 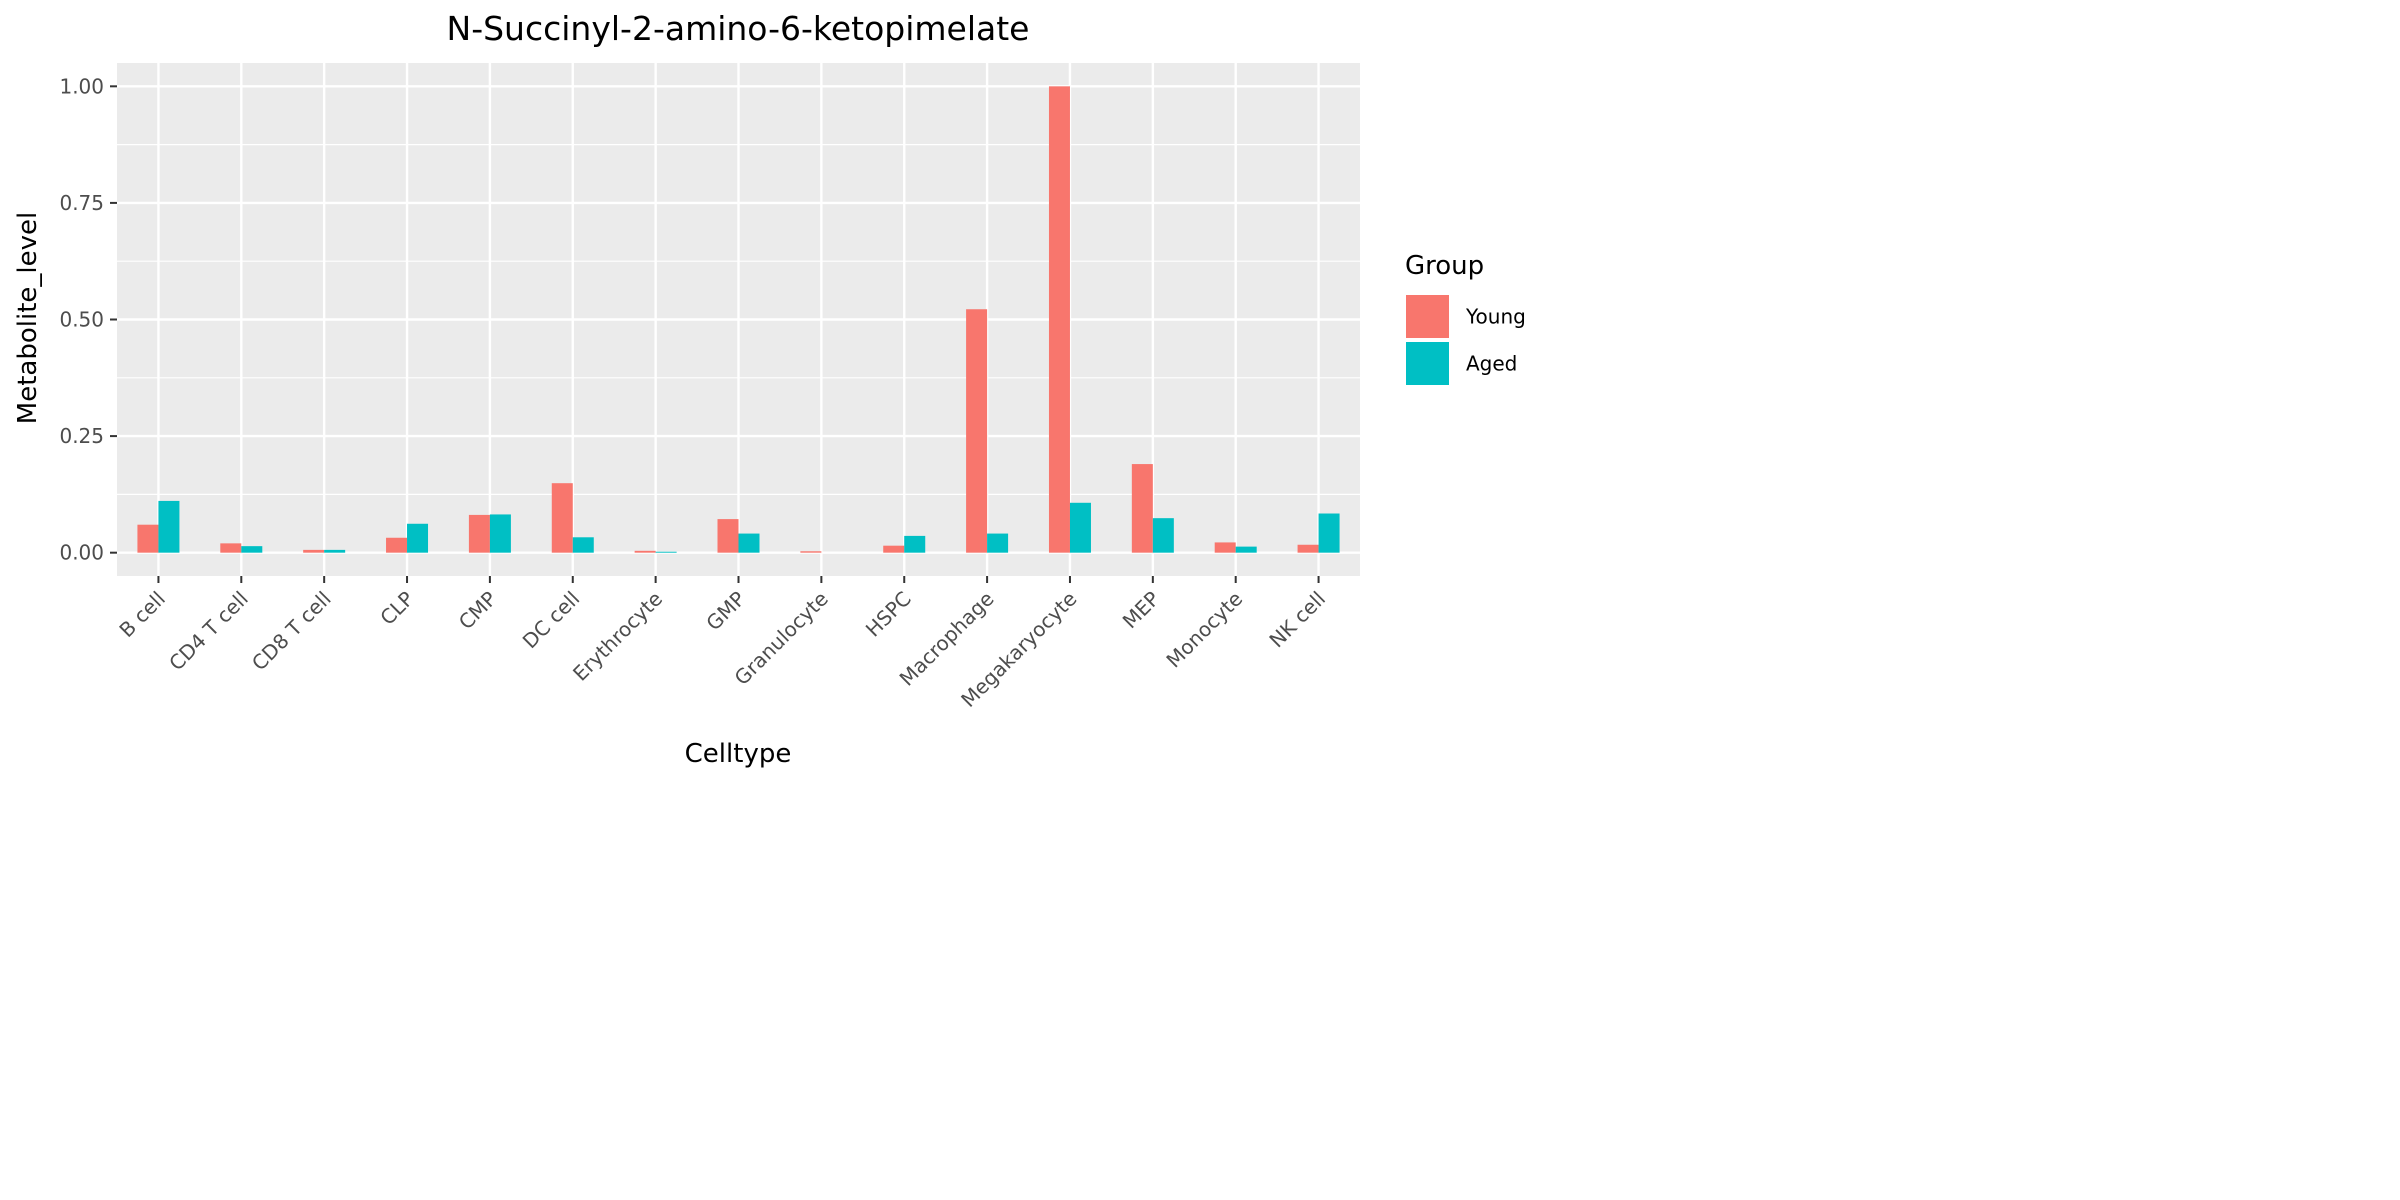 I want to click on legend-label-young: Young, so click(x=1495, y=317).